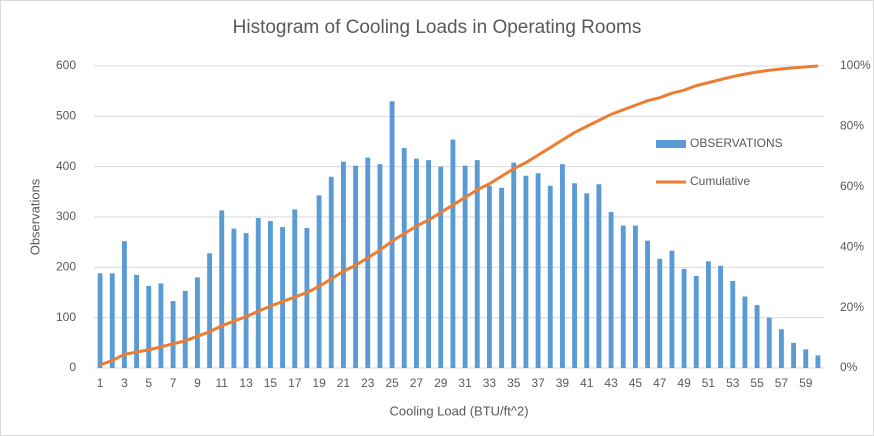 The width and height of the screenshot is (874, 436). Describe the element at coordinates (66, 317) in the screenshot. I see `y-tick-label: 100` at that location.